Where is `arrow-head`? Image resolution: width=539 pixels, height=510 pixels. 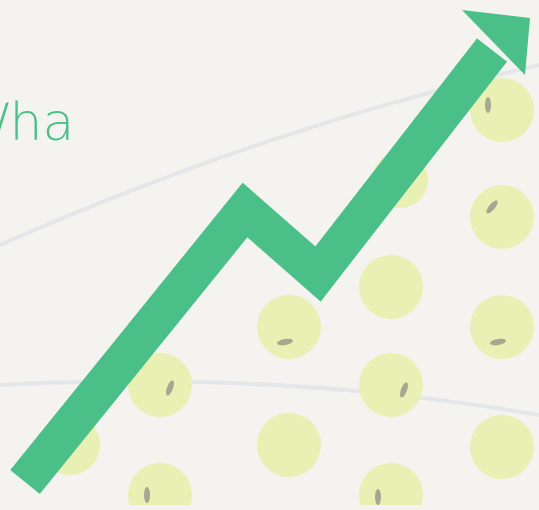
arrow-head is located at coordinates (496, 42).